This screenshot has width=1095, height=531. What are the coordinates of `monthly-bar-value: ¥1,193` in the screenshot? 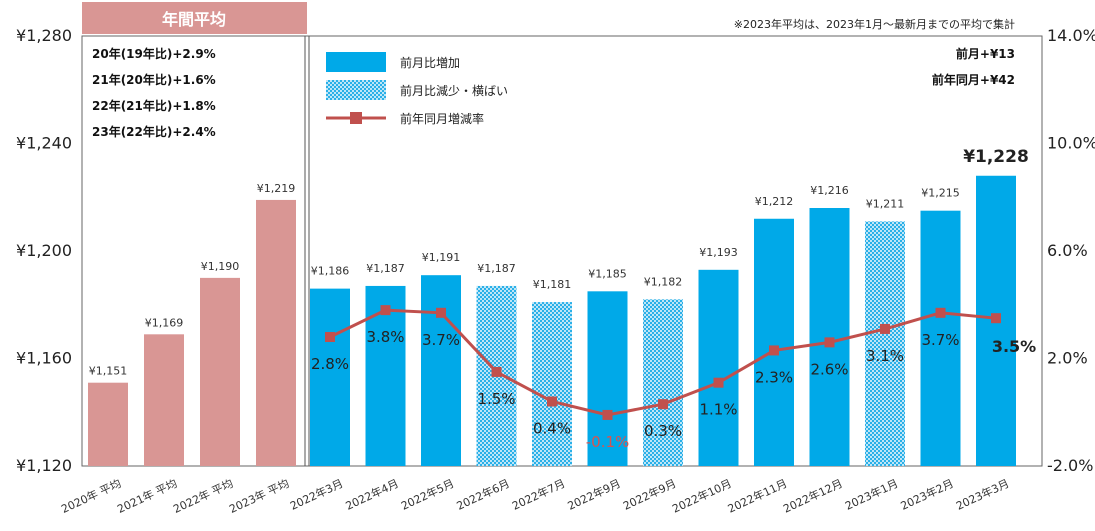 It's located at (718, 252).